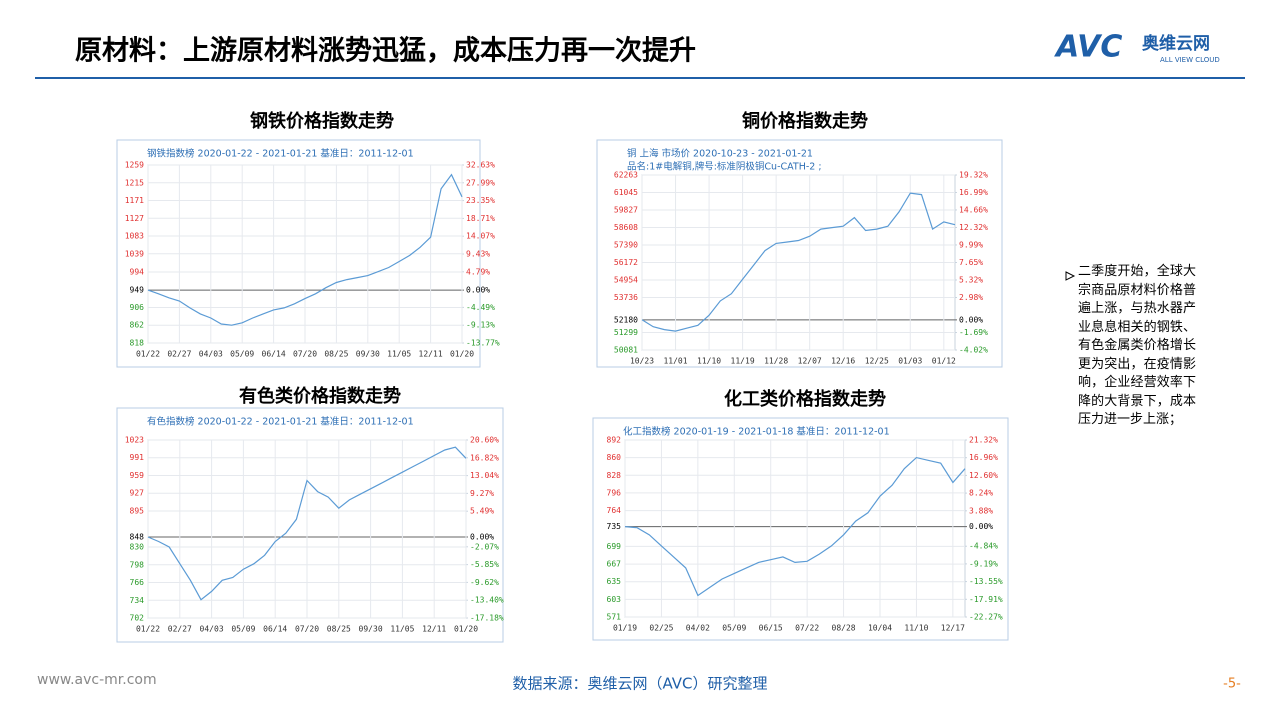 This screenshot has width=1280, height=720. What do you see at coordinates (137, 564) in the screenshot?
I see `y-tick-label: 798` at bounding box center [137, 564].